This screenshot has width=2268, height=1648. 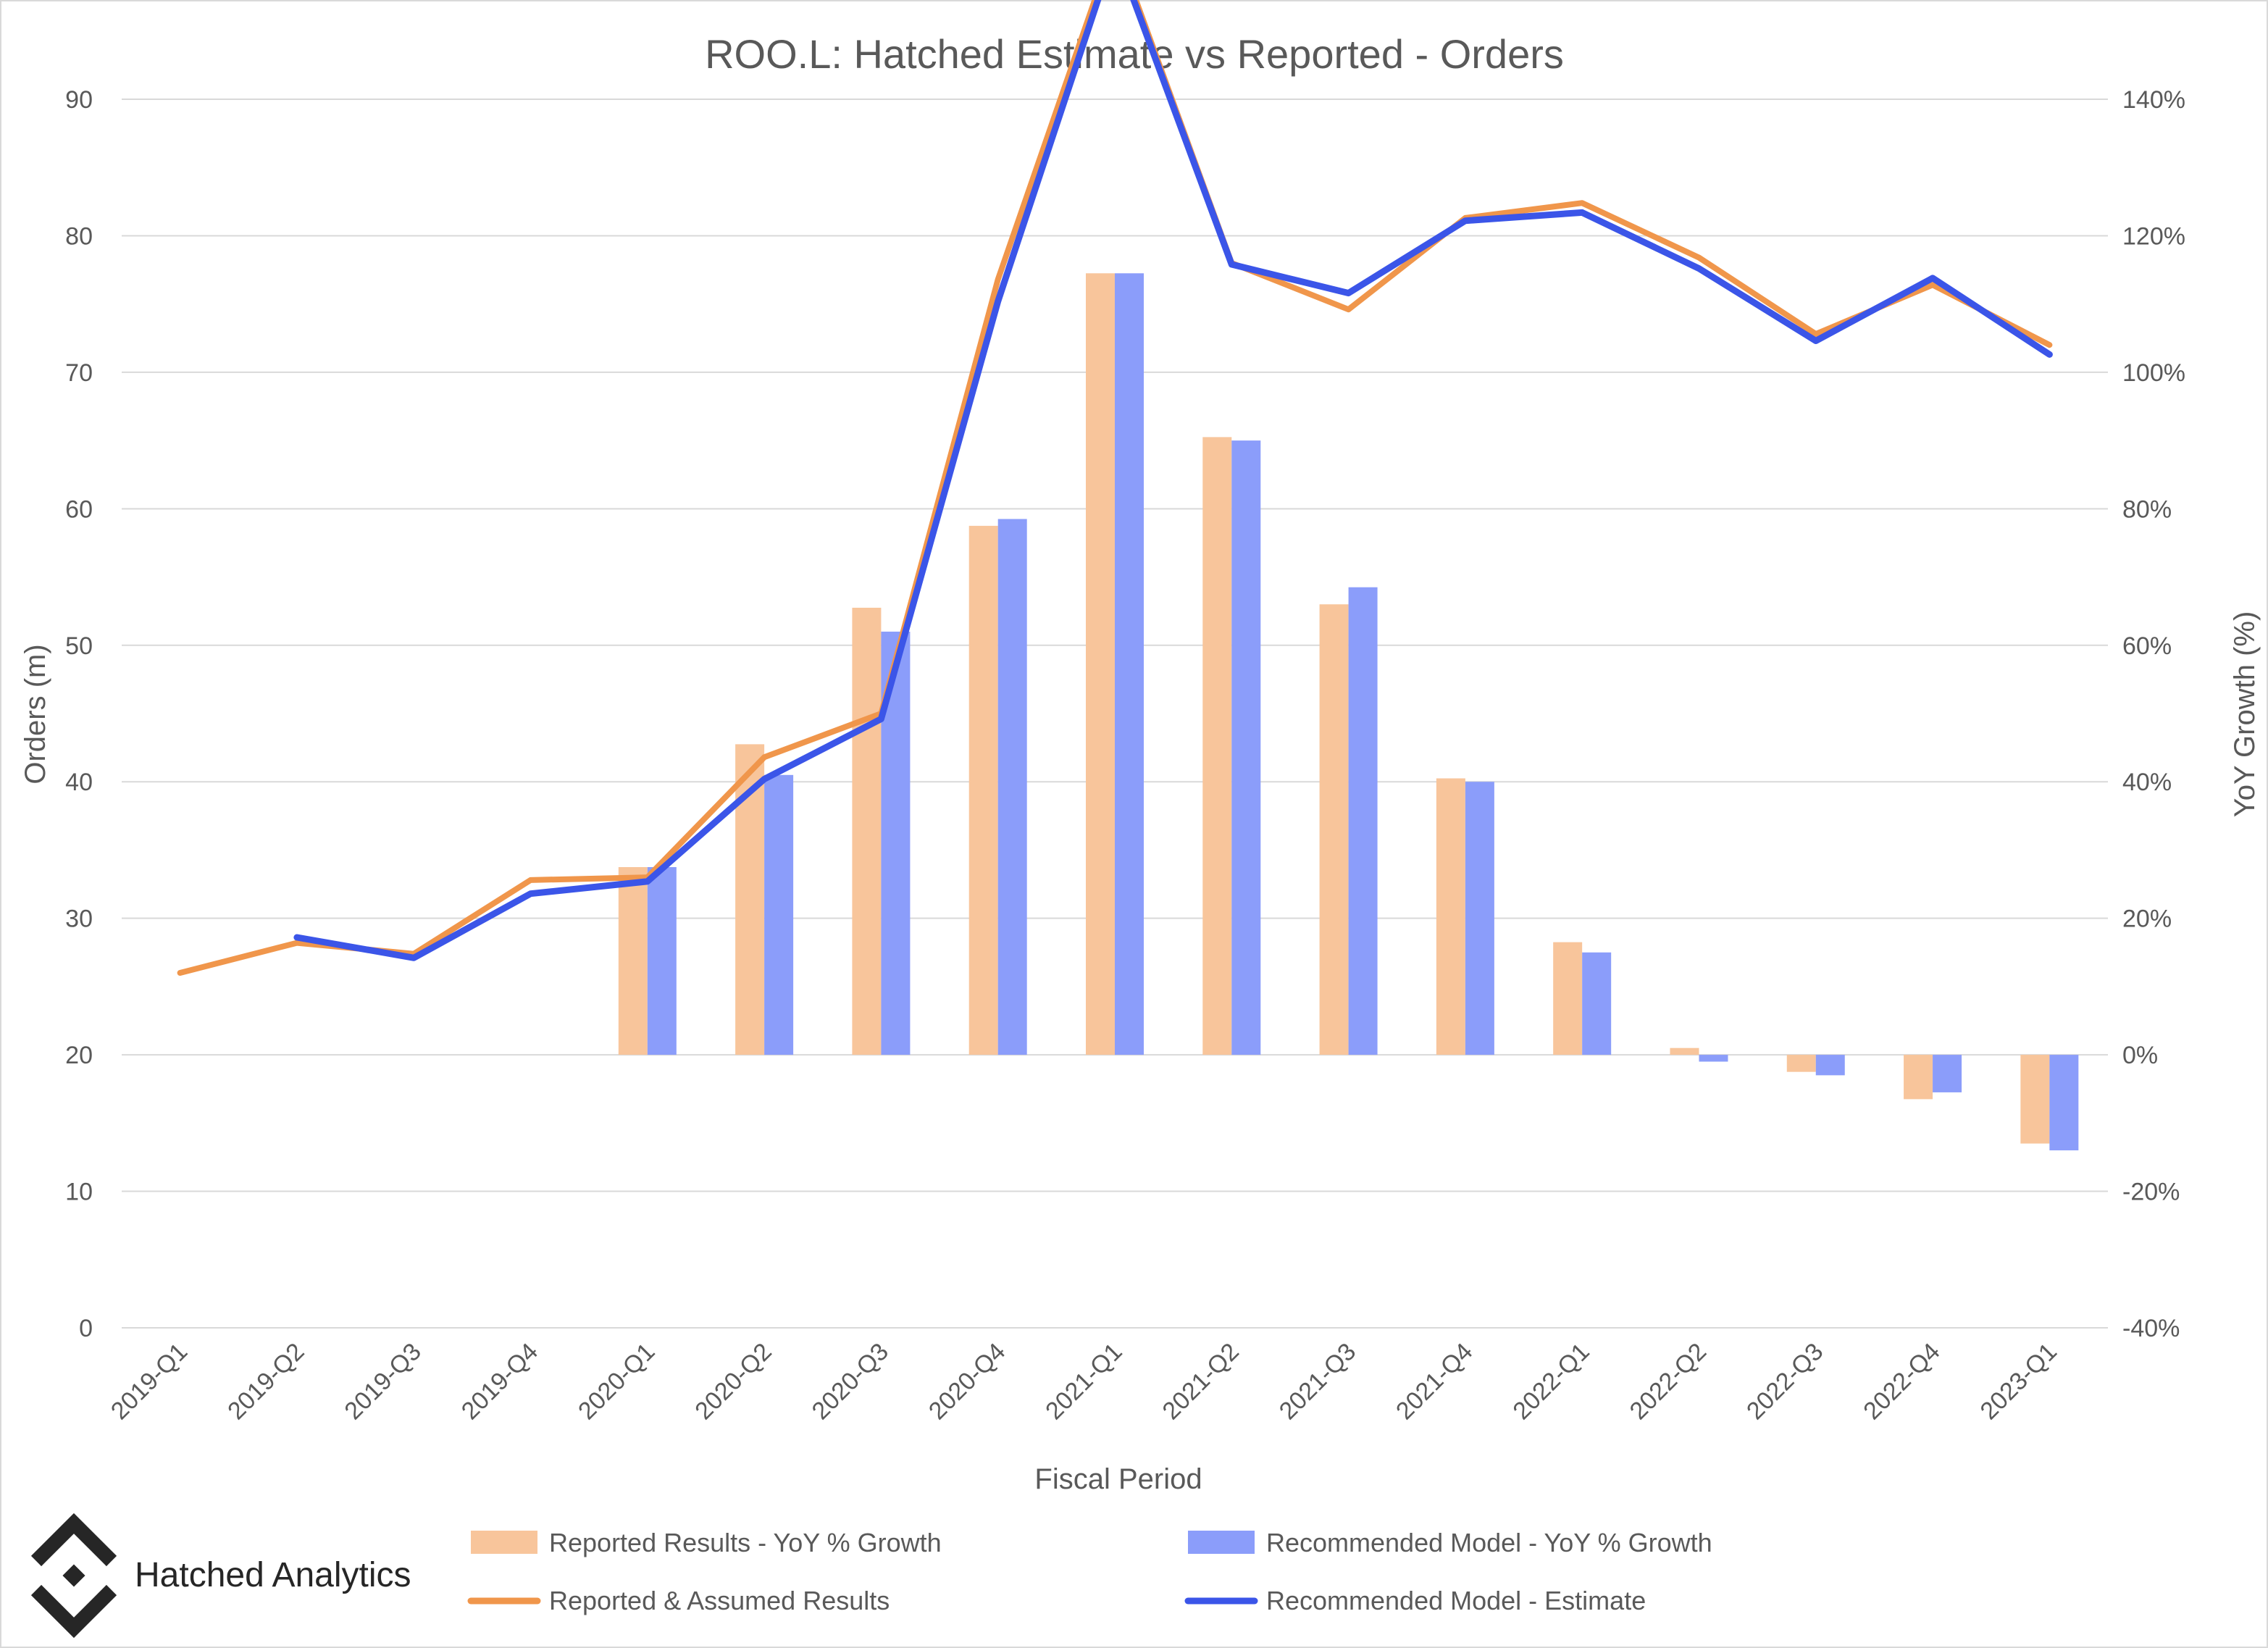 What do you see at coordinates (1435, 1381) in the screenshot?
I see `x-tick-label: 2021-Q4` at bounding box center [1435, 1381].